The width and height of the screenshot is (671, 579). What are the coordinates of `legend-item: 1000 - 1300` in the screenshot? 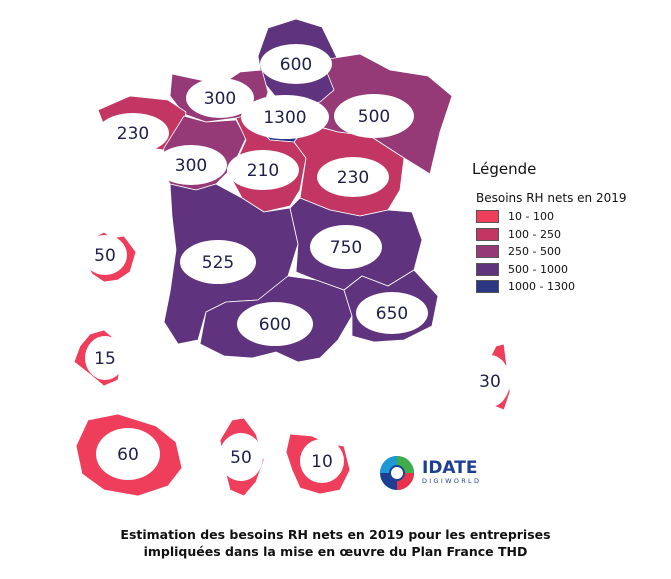 It's located at (525, 287).